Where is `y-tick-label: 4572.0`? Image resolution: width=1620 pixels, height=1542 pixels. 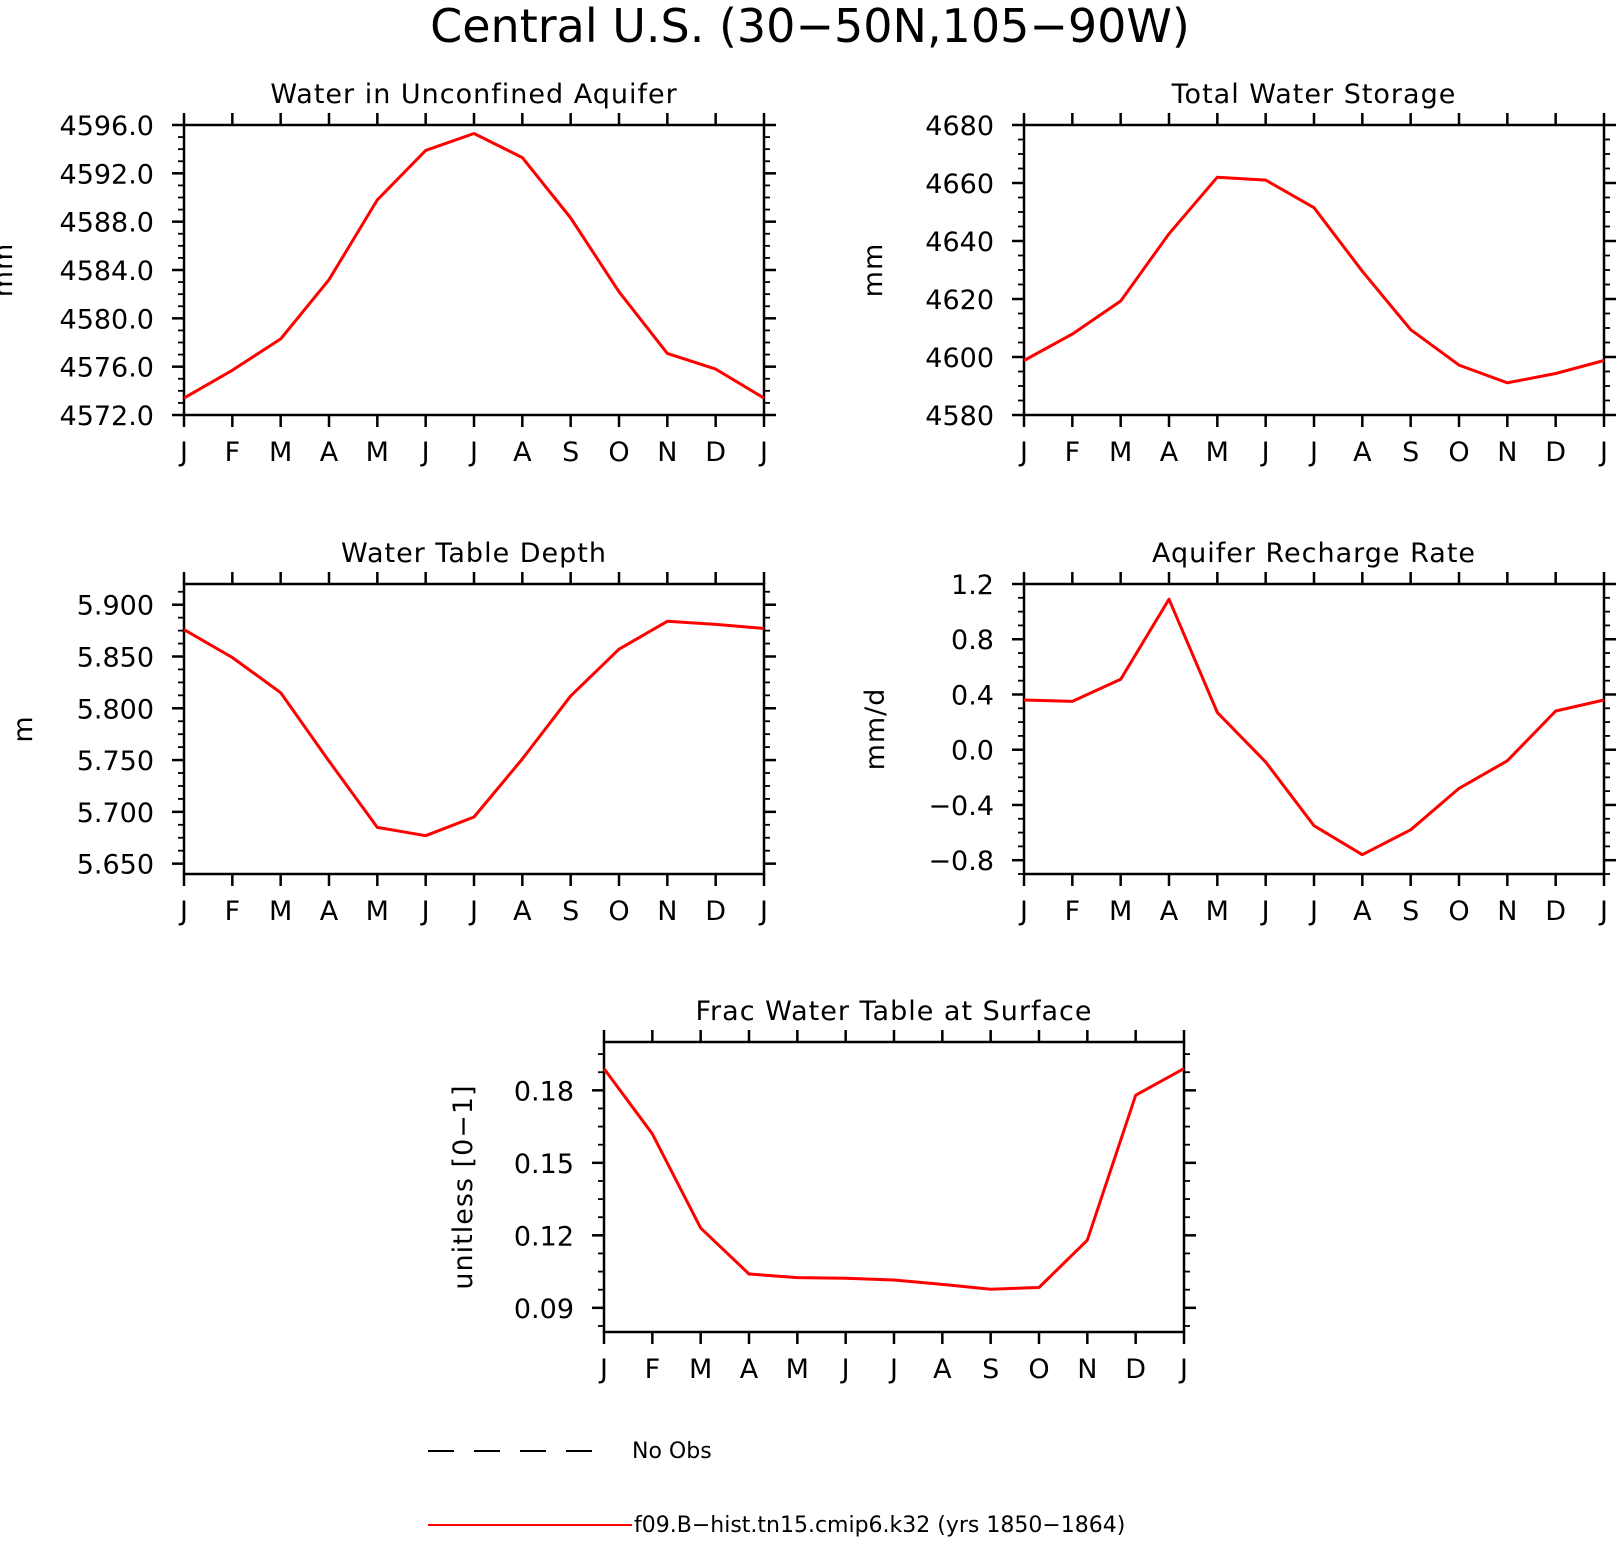 y-tick-label: 4572.0 is located at coordinates (107, 416).